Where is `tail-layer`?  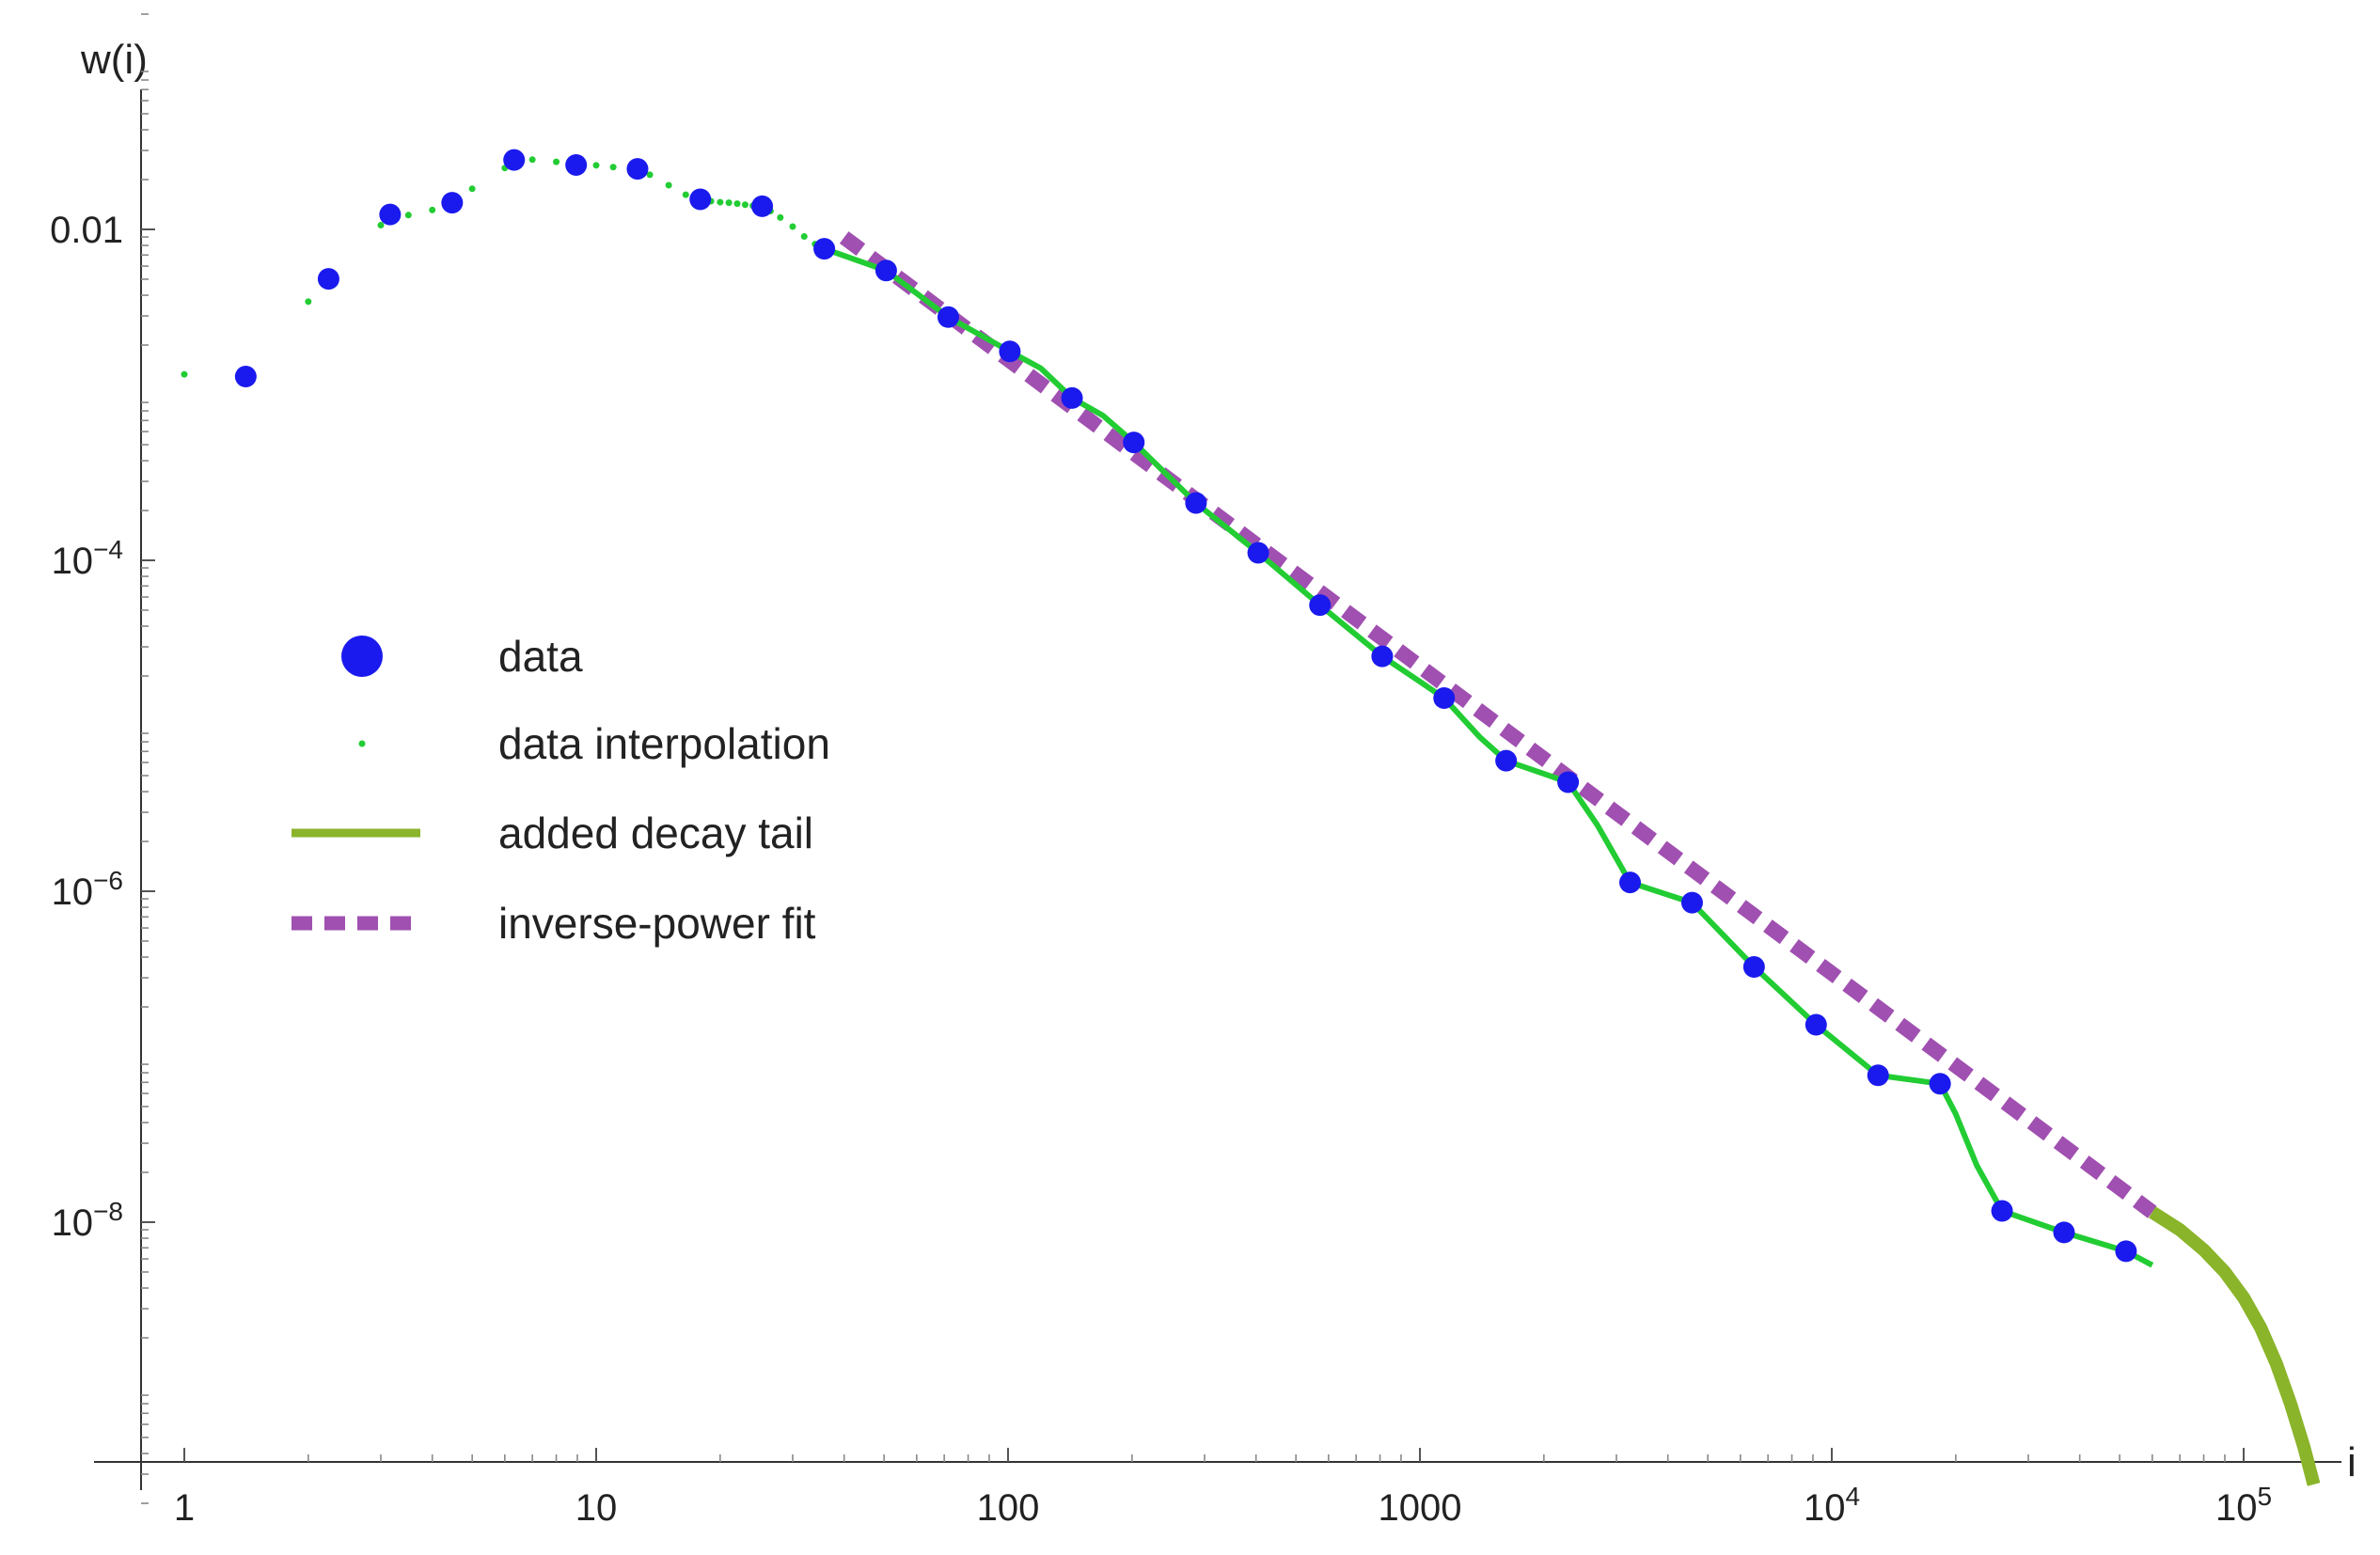
tail-layer is located at coordinates (2235, 1346).